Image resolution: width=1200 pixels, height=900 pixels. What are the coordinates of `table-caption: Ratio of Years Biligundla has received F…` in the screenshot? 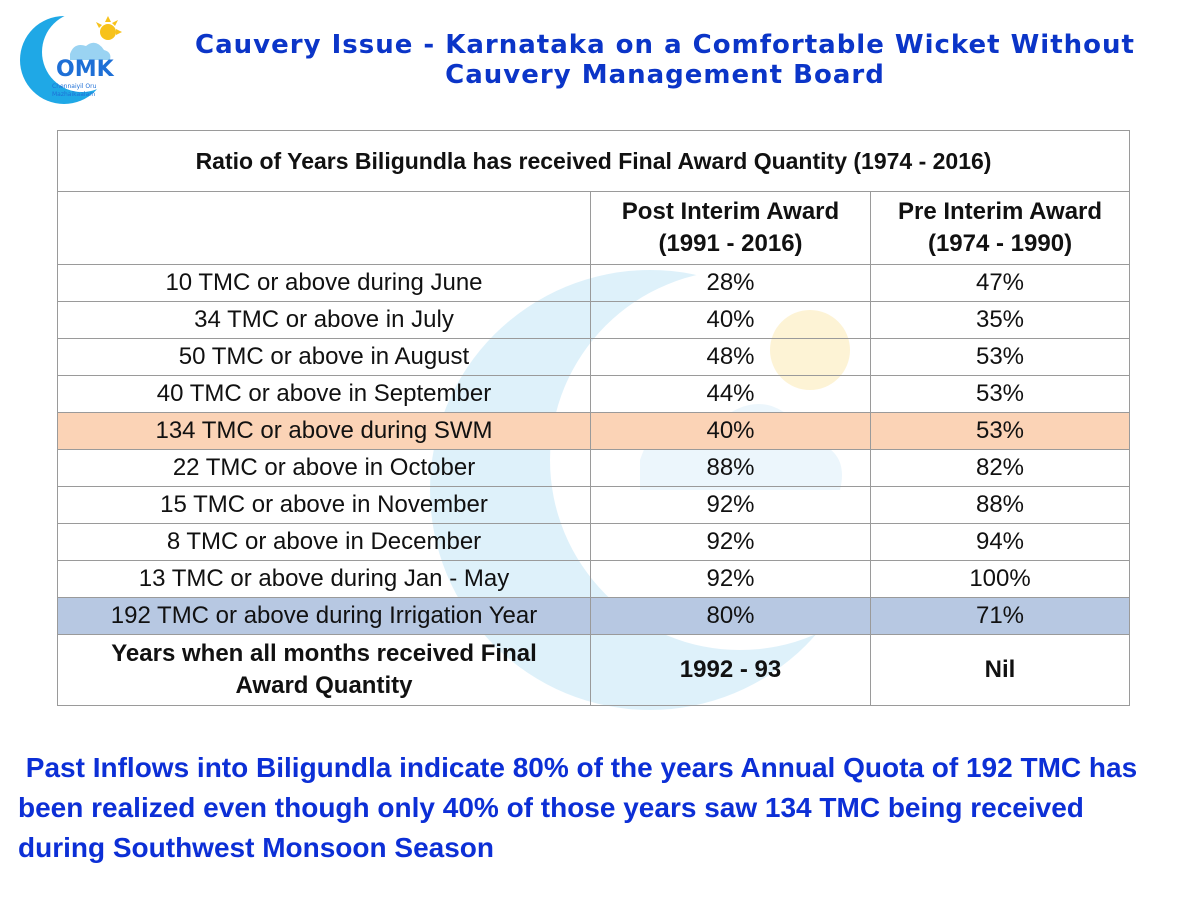 It's located at (593, 161).